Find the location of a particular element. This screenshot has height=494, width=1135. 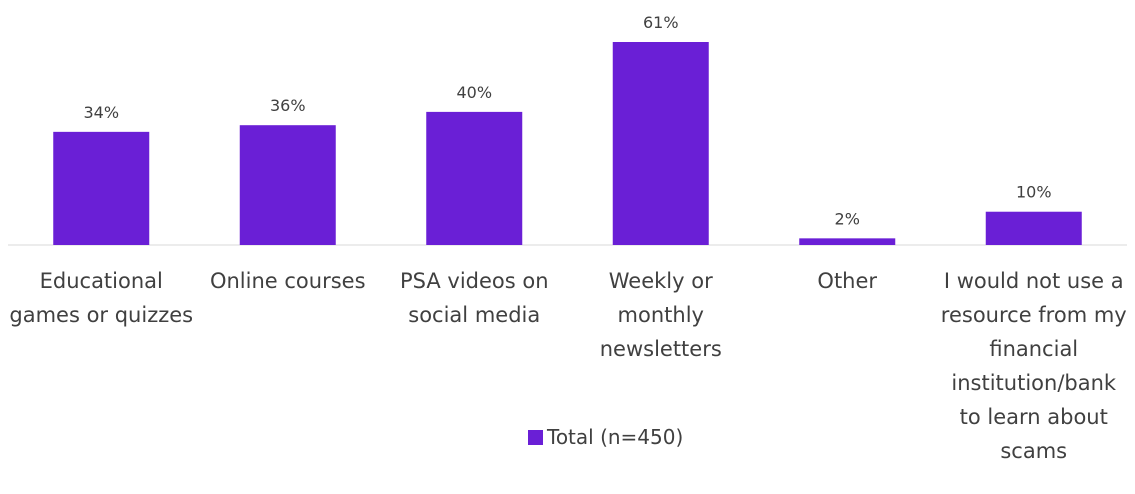

value-label: 61% is located at coordinates (661, 22).